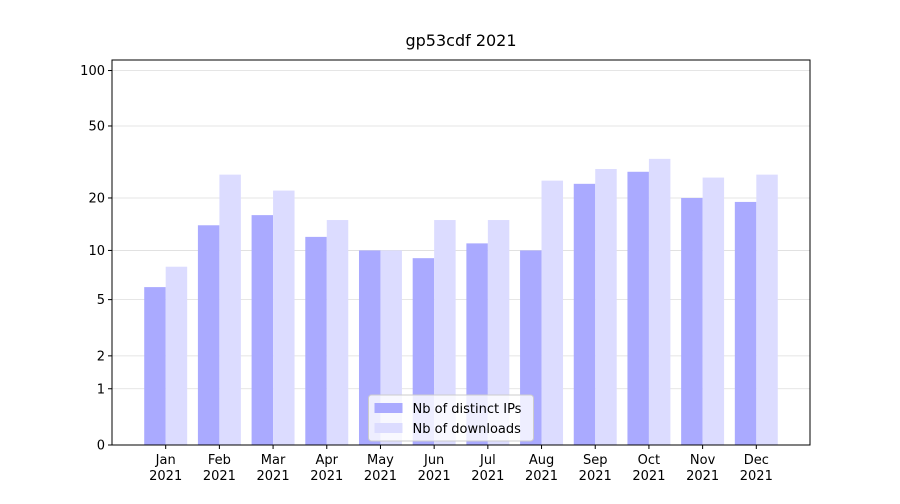 The image size is (900, 504). What do you see at coordinates (756, 468) in the screenshot?
I see `x-tick-label: Dec 2021` at bounding box center [756, 468].